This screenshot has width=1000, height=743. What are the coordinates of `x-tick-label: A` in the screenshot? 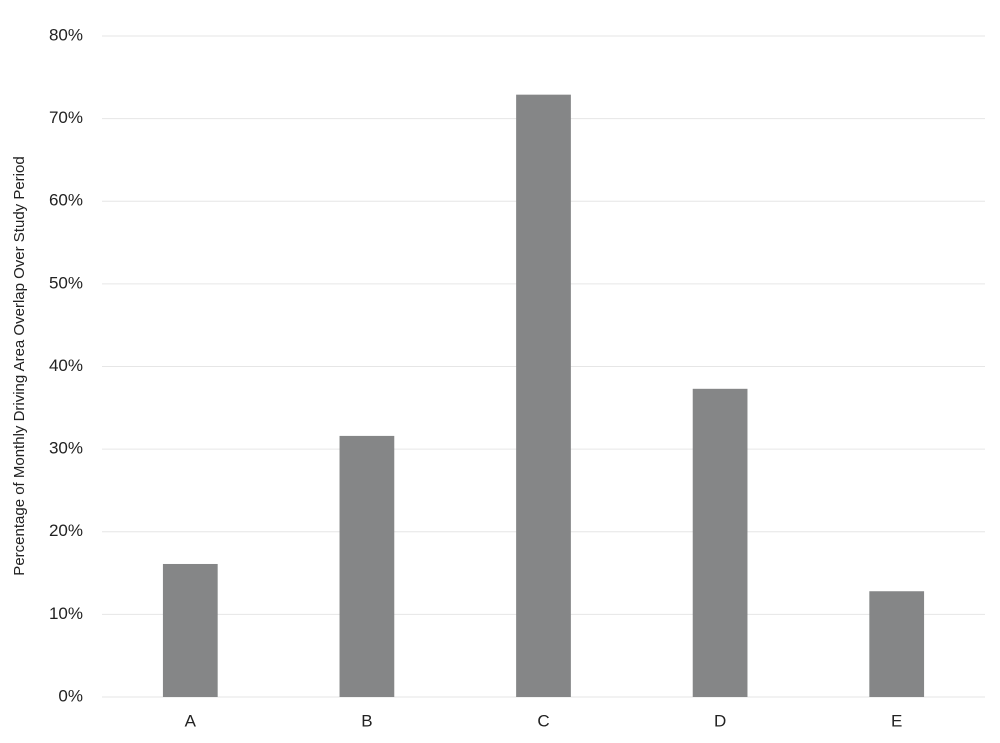 It's located at (191, 720).